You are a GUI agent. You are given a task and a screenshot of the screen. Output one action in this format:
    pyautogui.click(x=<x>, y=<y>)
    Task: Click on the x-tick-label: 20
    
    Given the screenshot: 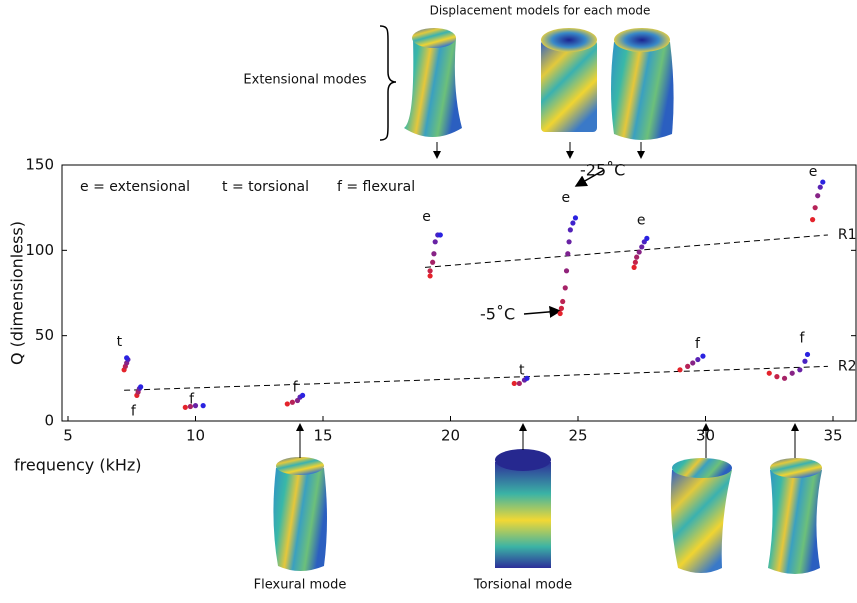 What is the action you would take?
    pyautogui.click(x=450, y=436)
    